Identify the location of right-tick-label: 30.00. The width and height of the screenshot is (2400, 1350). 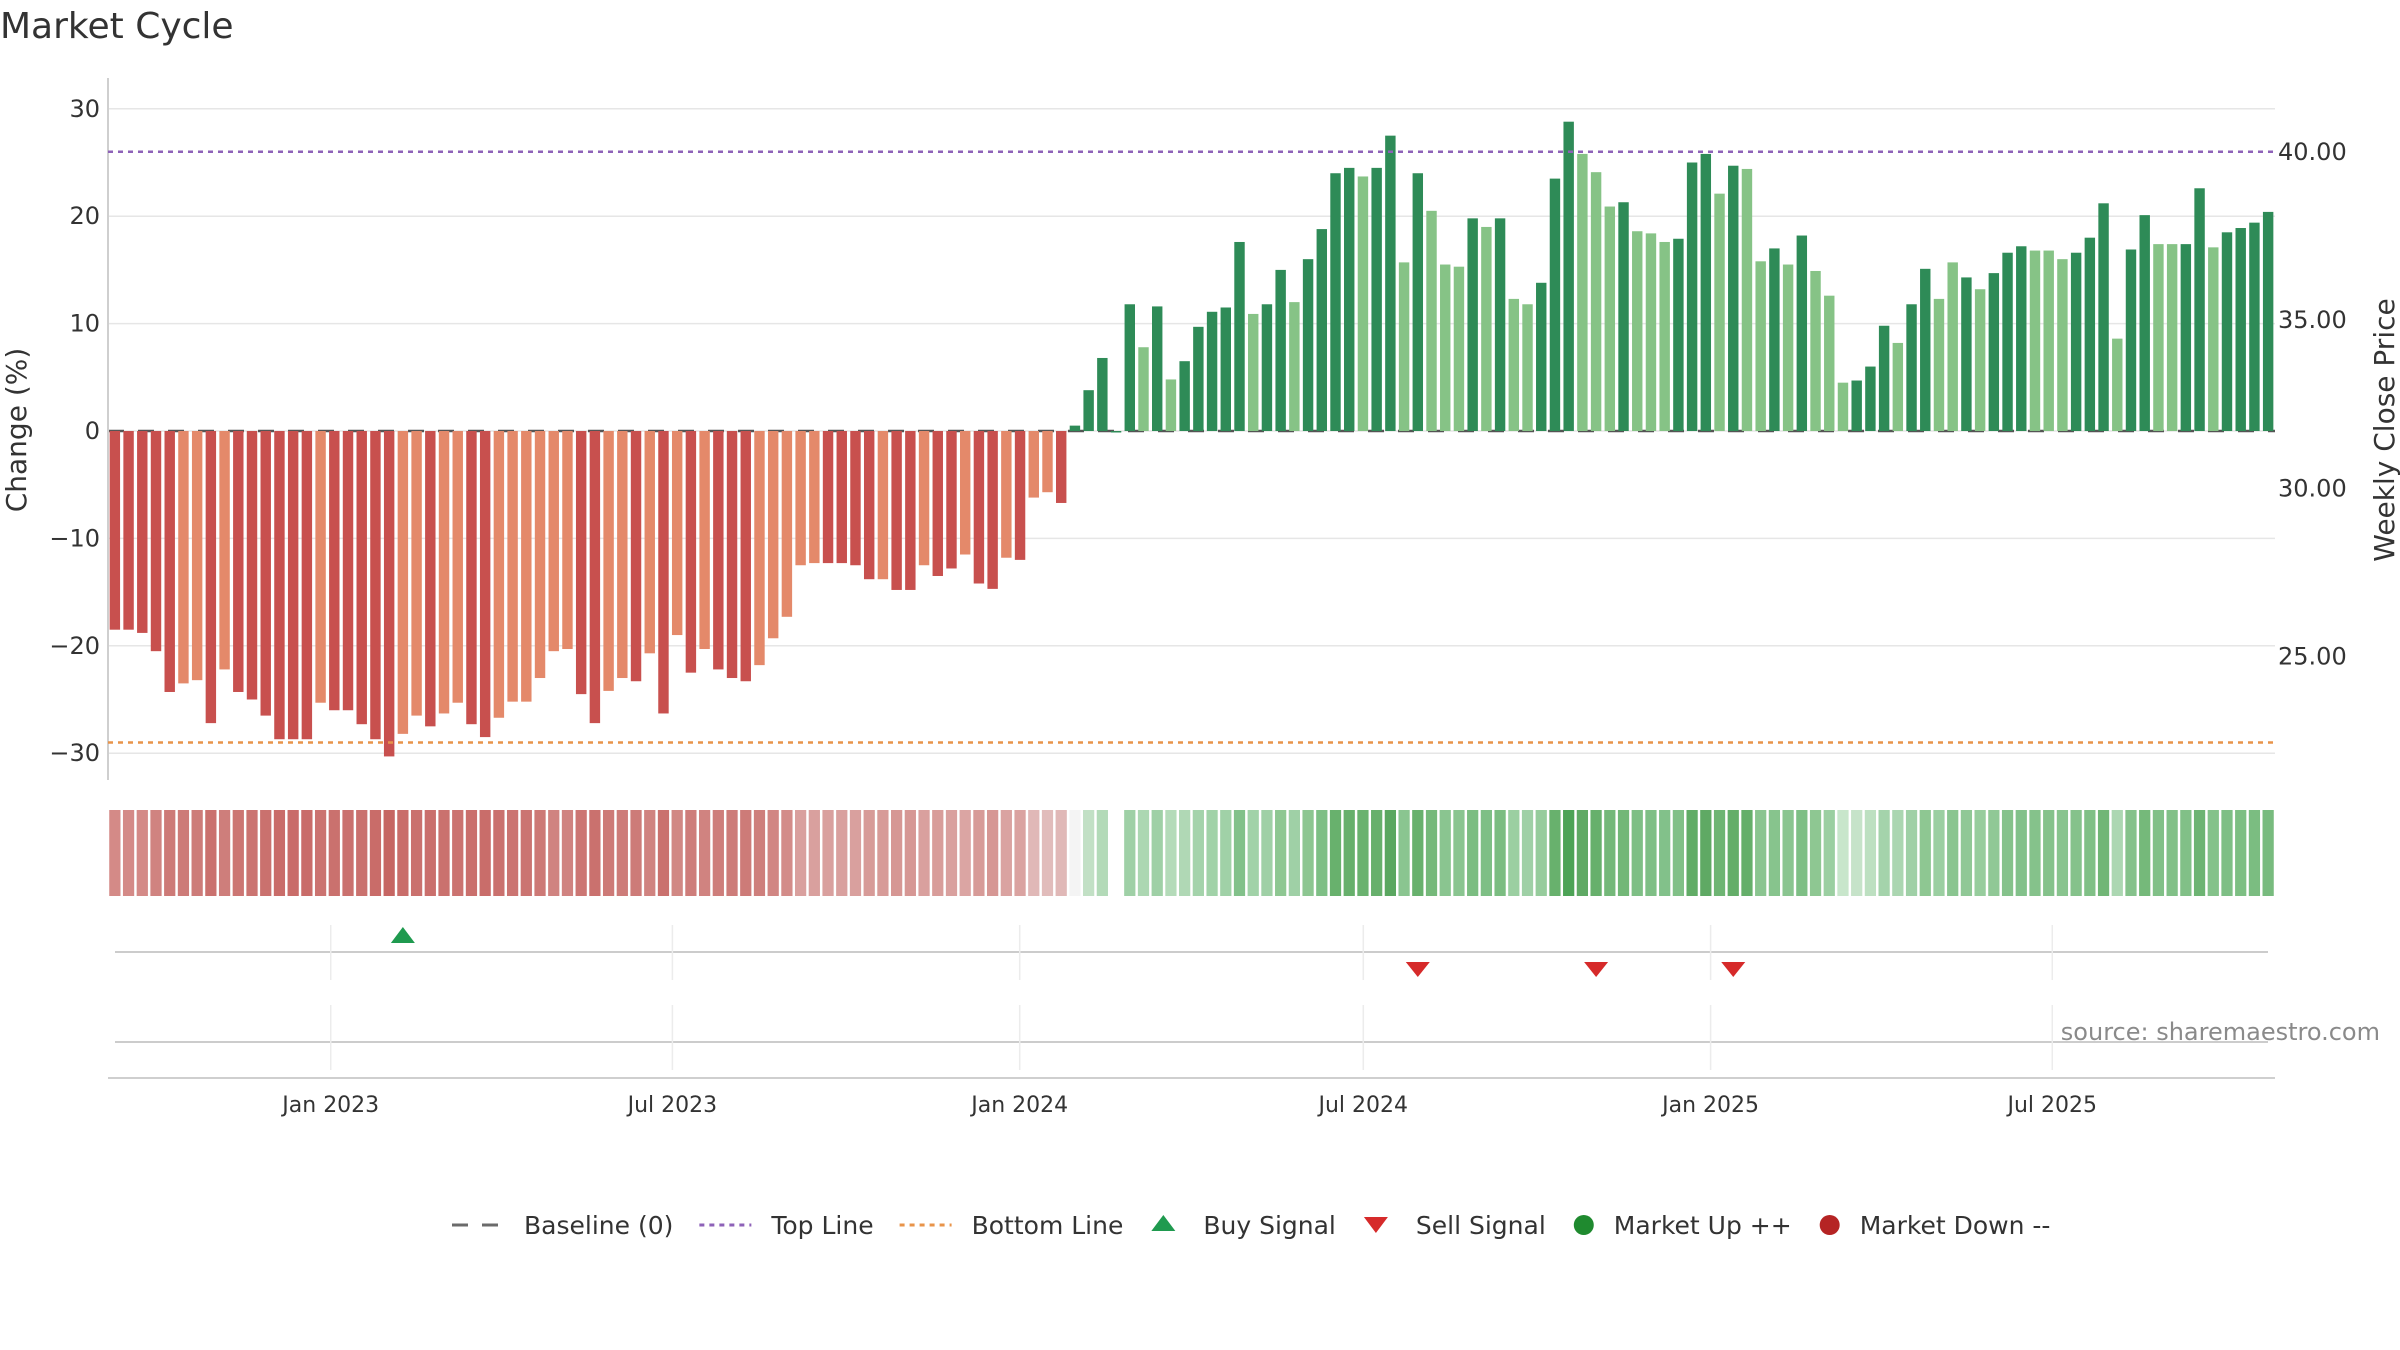
(2312, 488).